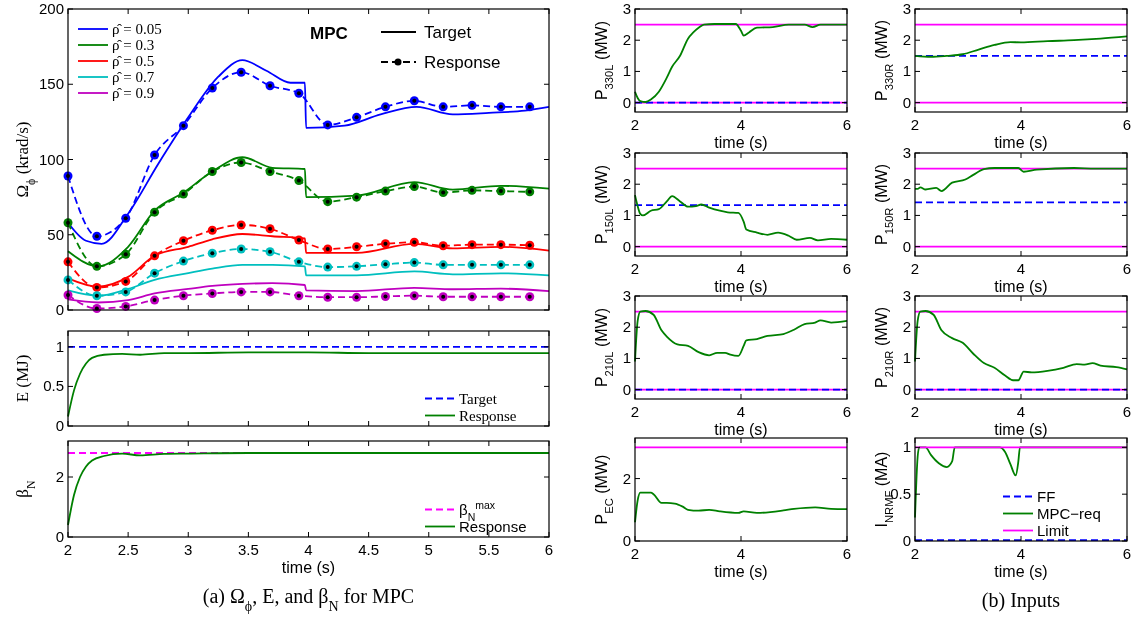 This screenshot has height=632, width=1141. What do you see at coordinates (248, 549) in the screenshot?
I see `x-tick-label: 3.5` at bounding box center [248, 549].